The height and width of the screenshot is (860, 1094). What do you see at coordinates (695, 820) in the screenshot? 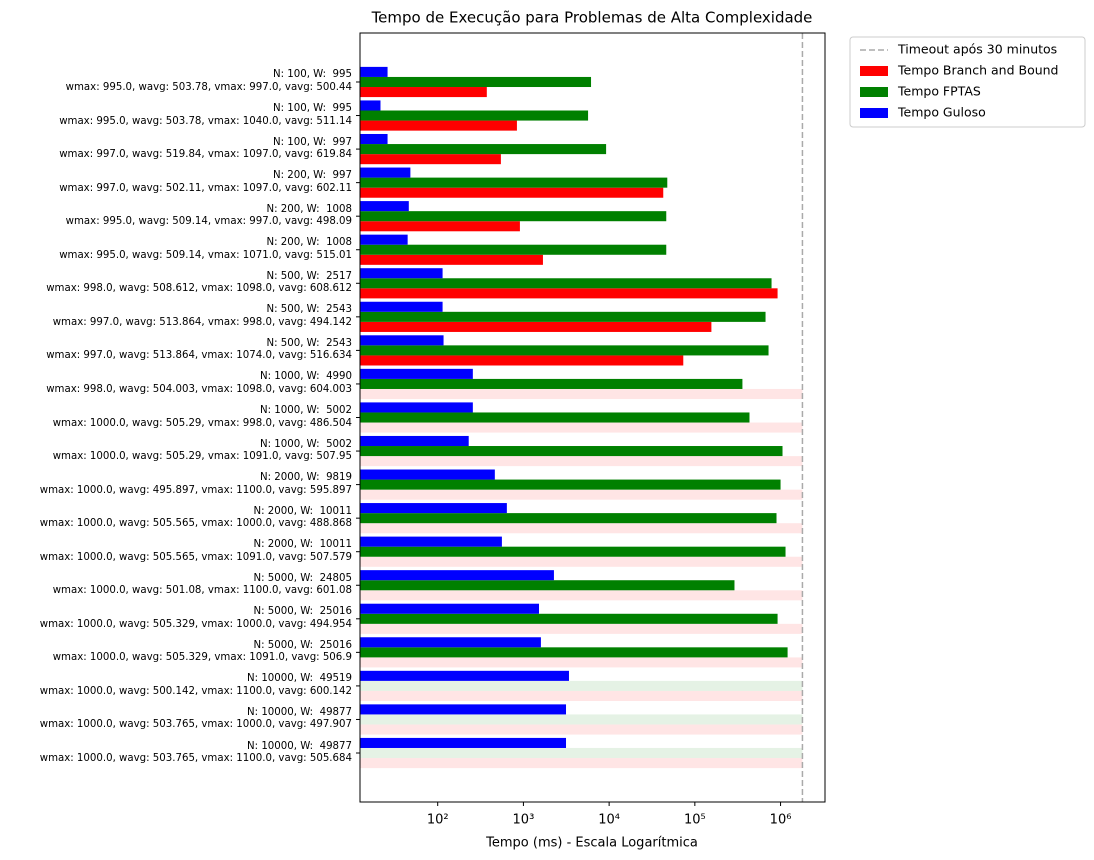
I see `x-tick-label: 10⁵` at bounding box center [695, 820].